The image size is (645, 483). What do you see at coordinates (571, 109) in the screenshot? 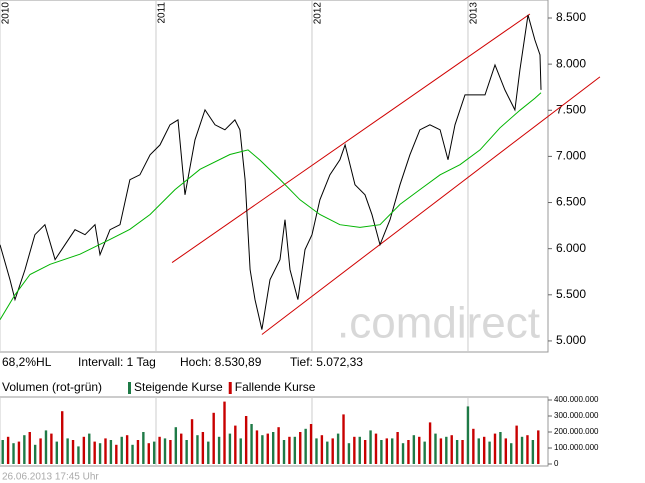
I see `y-tick-label: 7.500` at bounding box center [571, 109].